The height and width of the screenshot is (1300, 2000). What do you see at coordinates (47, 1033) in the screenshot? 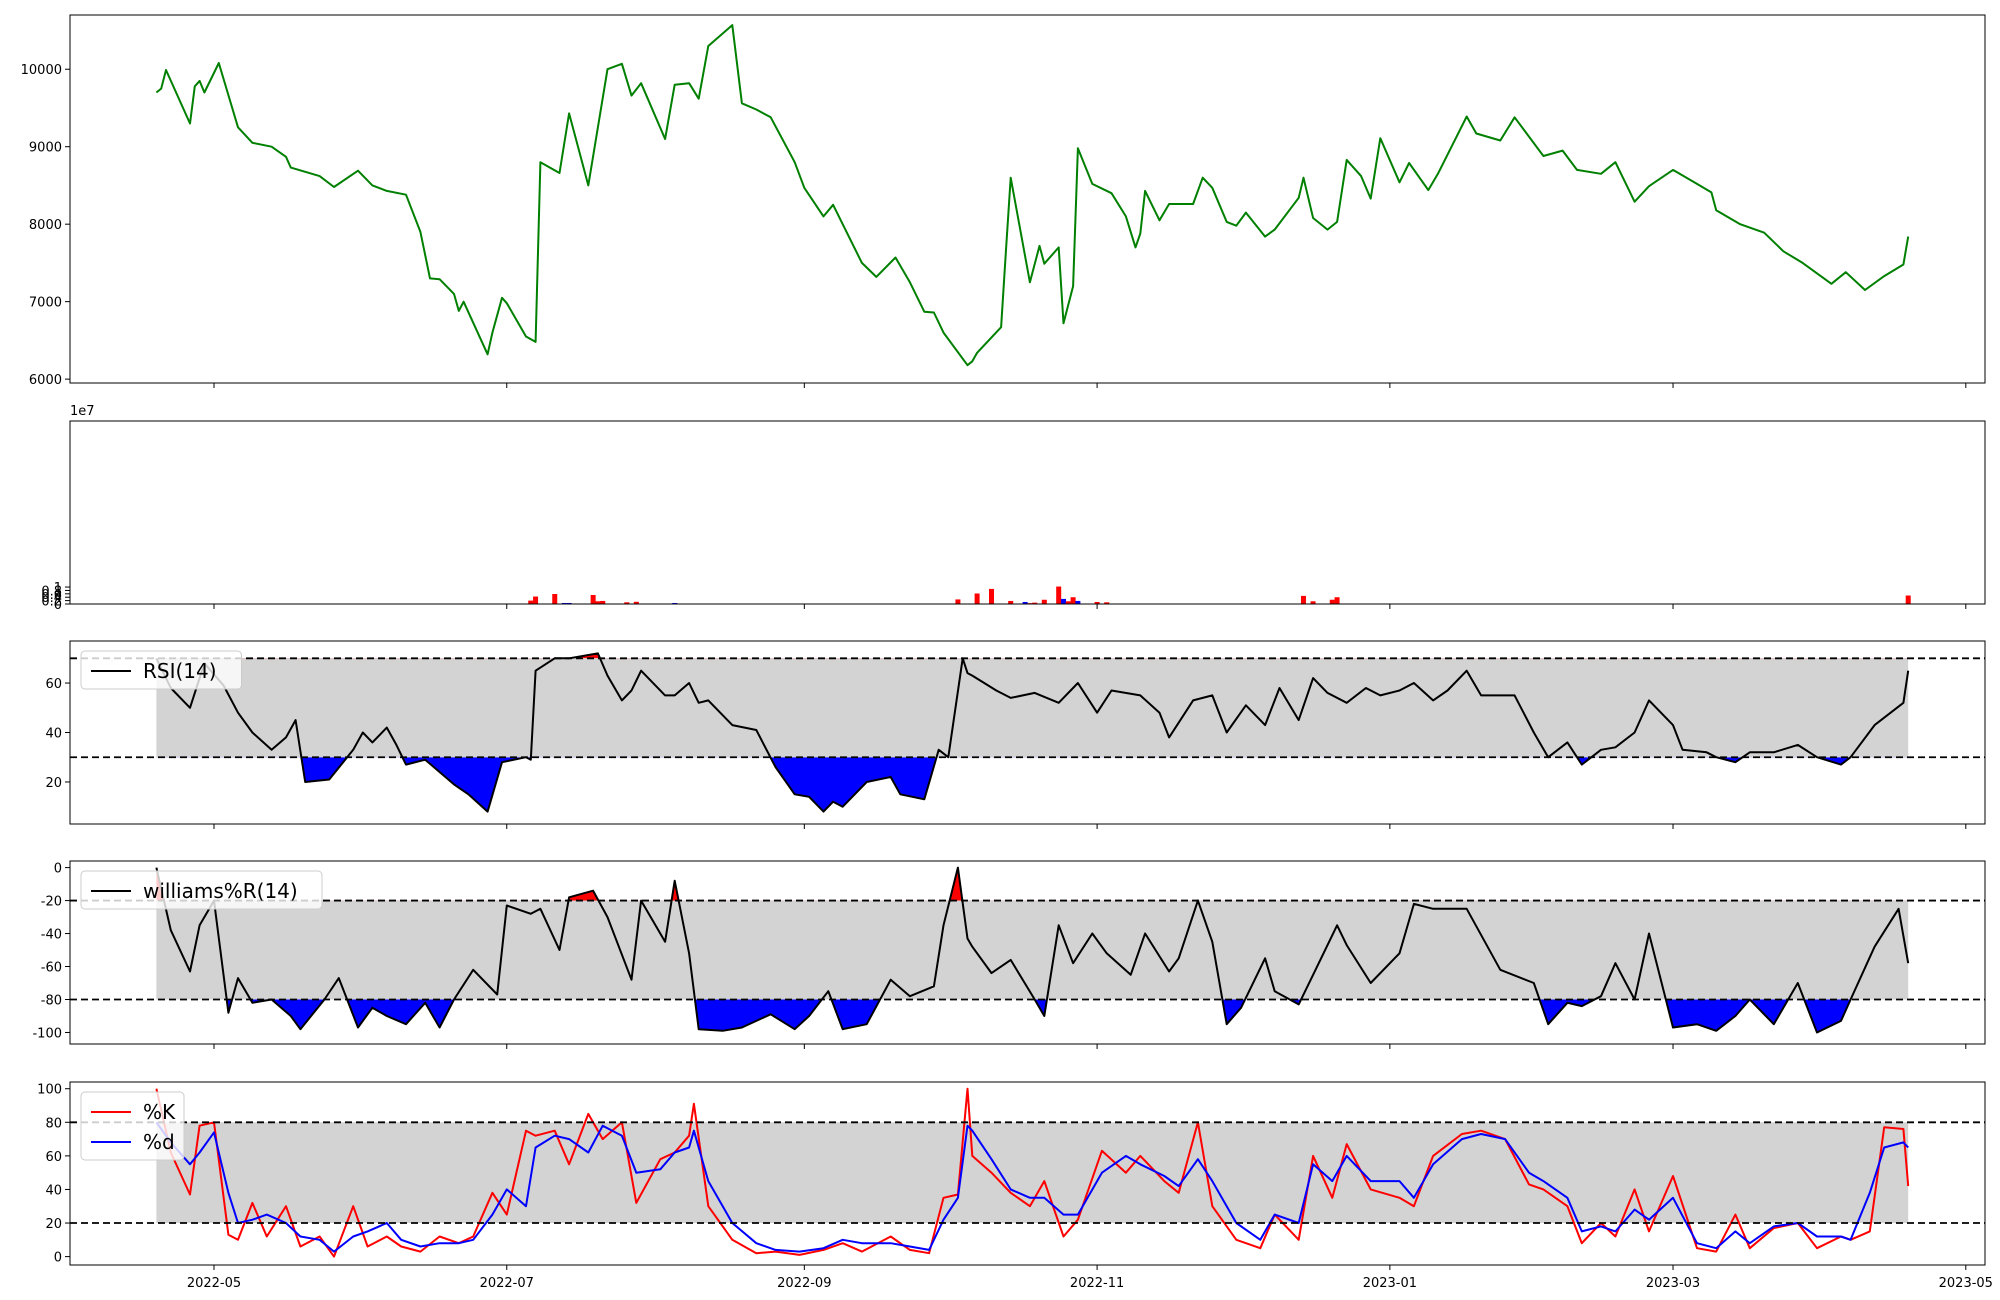
I see `y-tick-label: -100` at bounding box center [47, 1033].